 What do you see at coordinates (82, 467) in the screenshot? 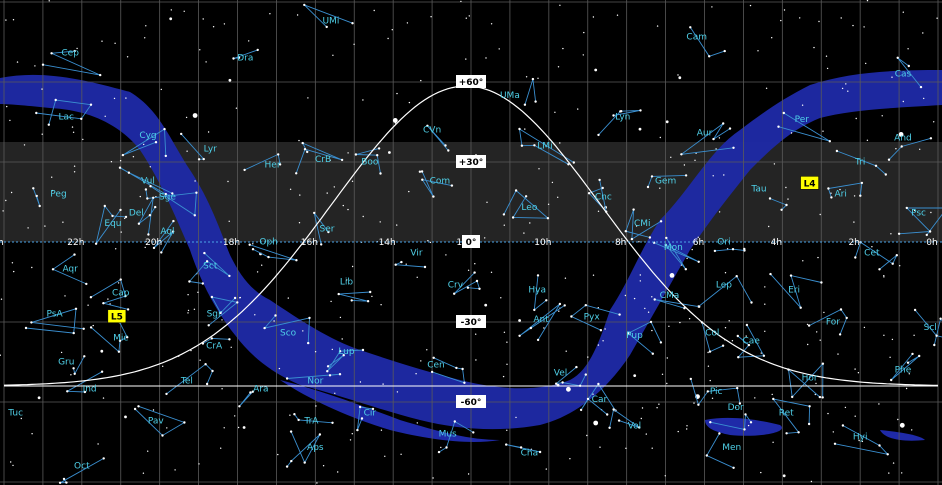
I see `constellation-label: Oct` at bounding box center [82, 467].